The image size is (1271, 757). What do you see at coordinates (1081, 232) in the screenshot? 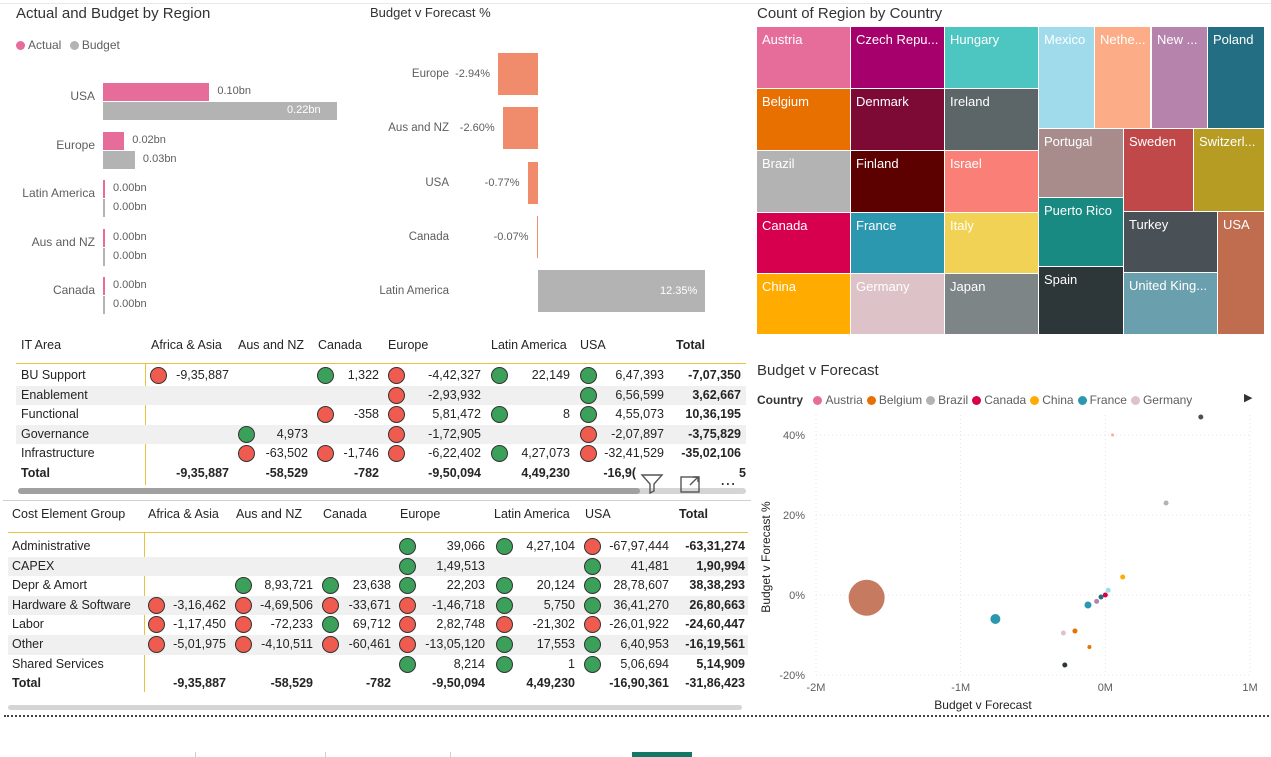
I see `treemap-tile: Puerto Rico` at bounding box center [1081, 232].